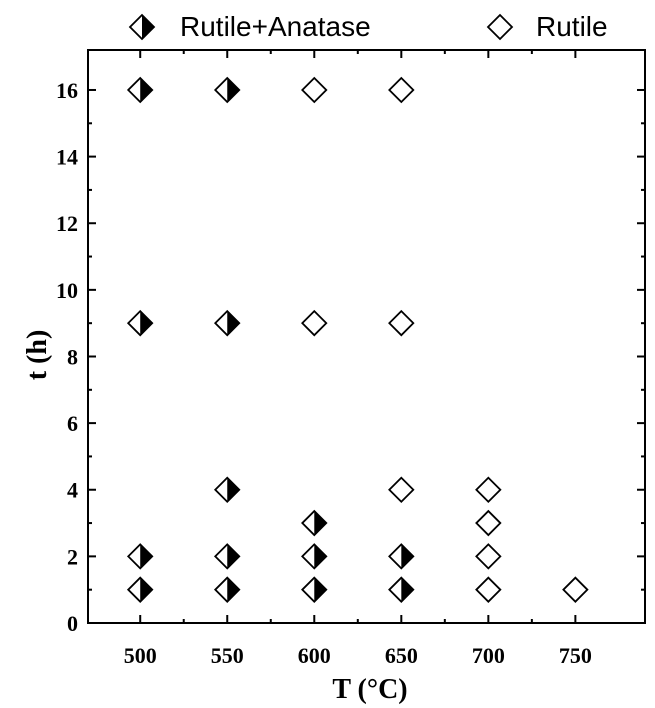 Image resolution: width=655 pixels, height=708 pixels. Describe the element at coordinates (72, 490) in the screenshot. I see `y-tick-label: 4` at that location.